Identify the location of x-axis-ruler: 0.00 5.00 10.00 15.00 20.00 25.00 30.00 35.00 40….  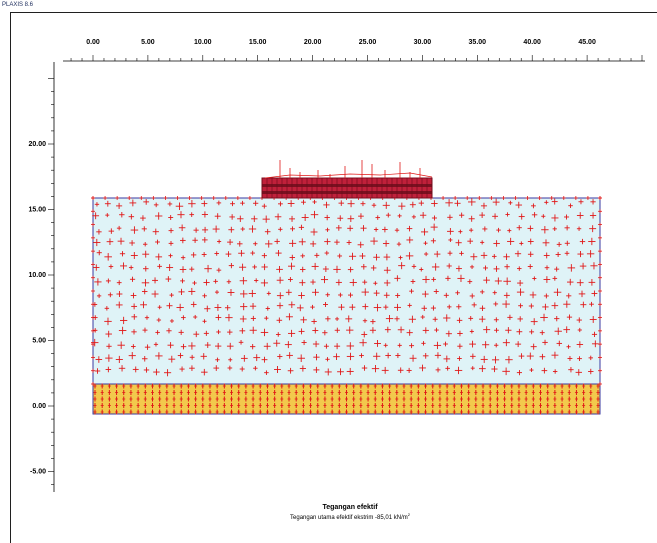
(354, 50).